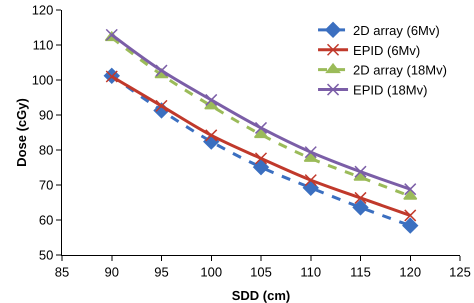 The height and width of the screenshot is (303, 474). What do you see at coordinates (46, 185) in the screenshot?
I see `y-tick-label: 70` at bounding box center [46, 185].